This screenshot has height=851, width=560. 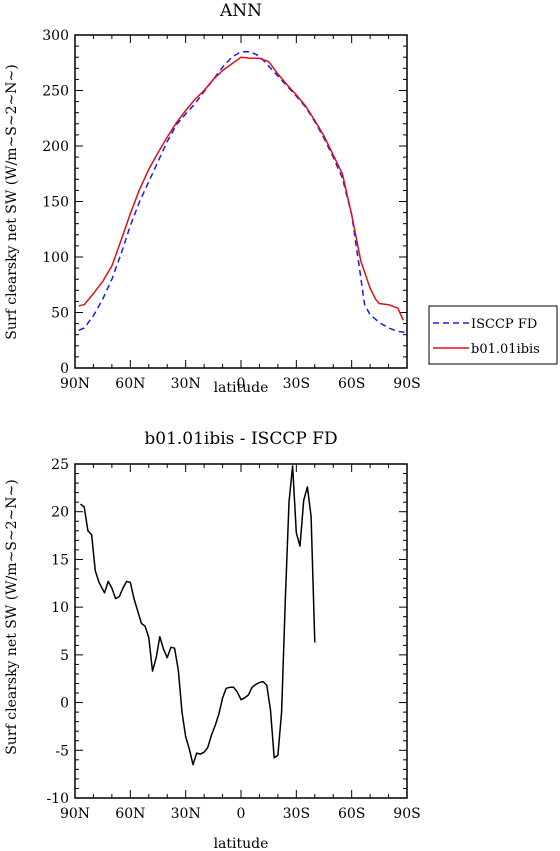 I want to click on chart-bottom-ylabel: Surf clearsky net SW (W/m~S~2~N~), so click(x=12, y=616).